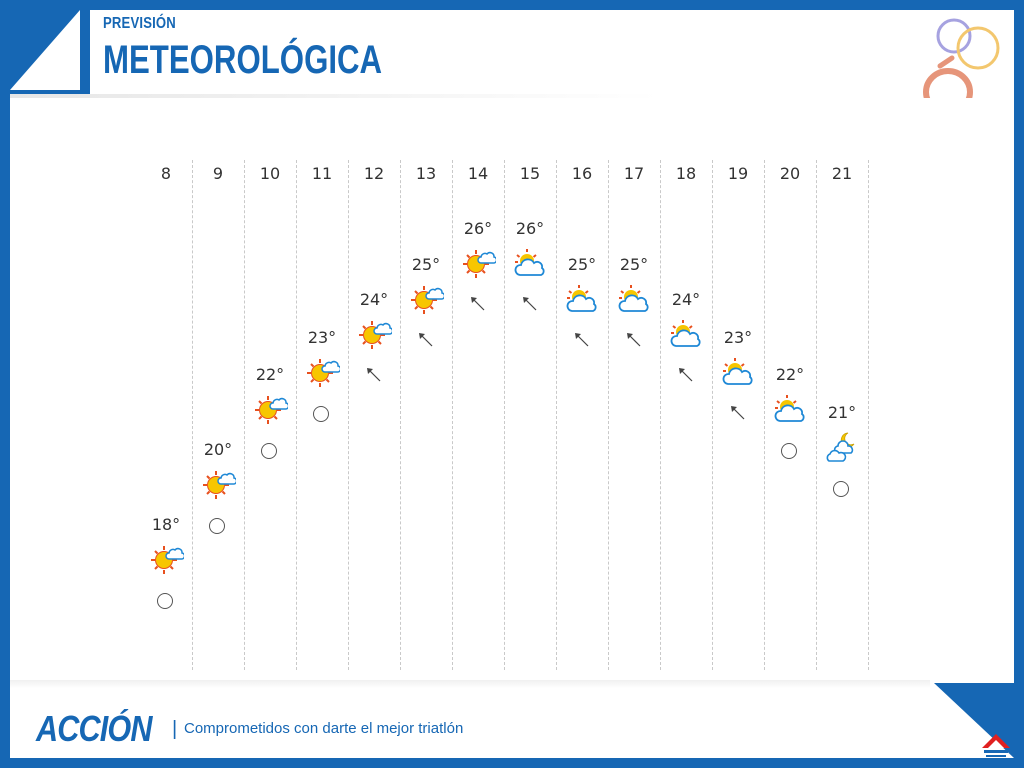 The image size is (1024, 768). What do you see at coordinates (426, 173) in the screenshot?
I see `hour-label: 13` at bounding box center [426, 173].